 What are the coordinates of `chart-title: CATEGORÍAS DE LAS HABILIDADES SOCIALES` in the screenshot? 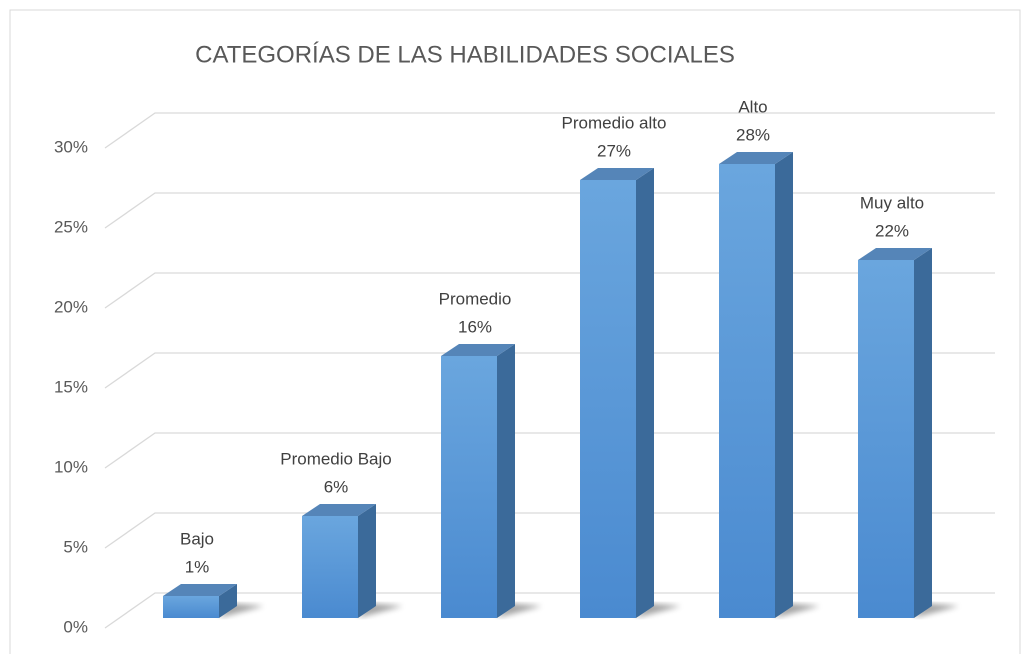 It's located at (465, 54).